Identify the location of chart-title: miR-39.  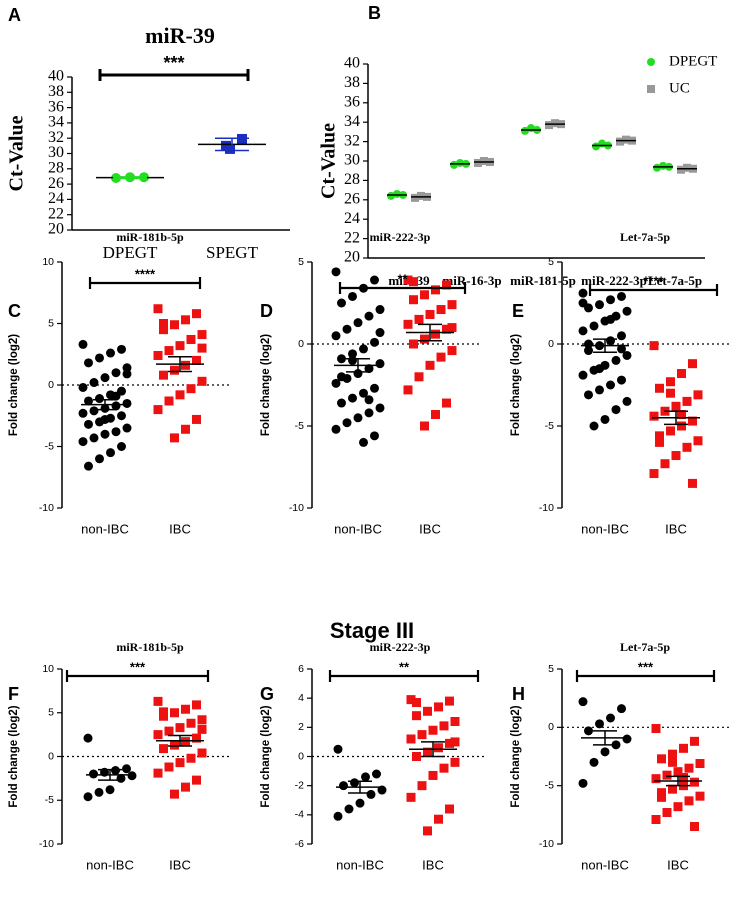
(180, 35).